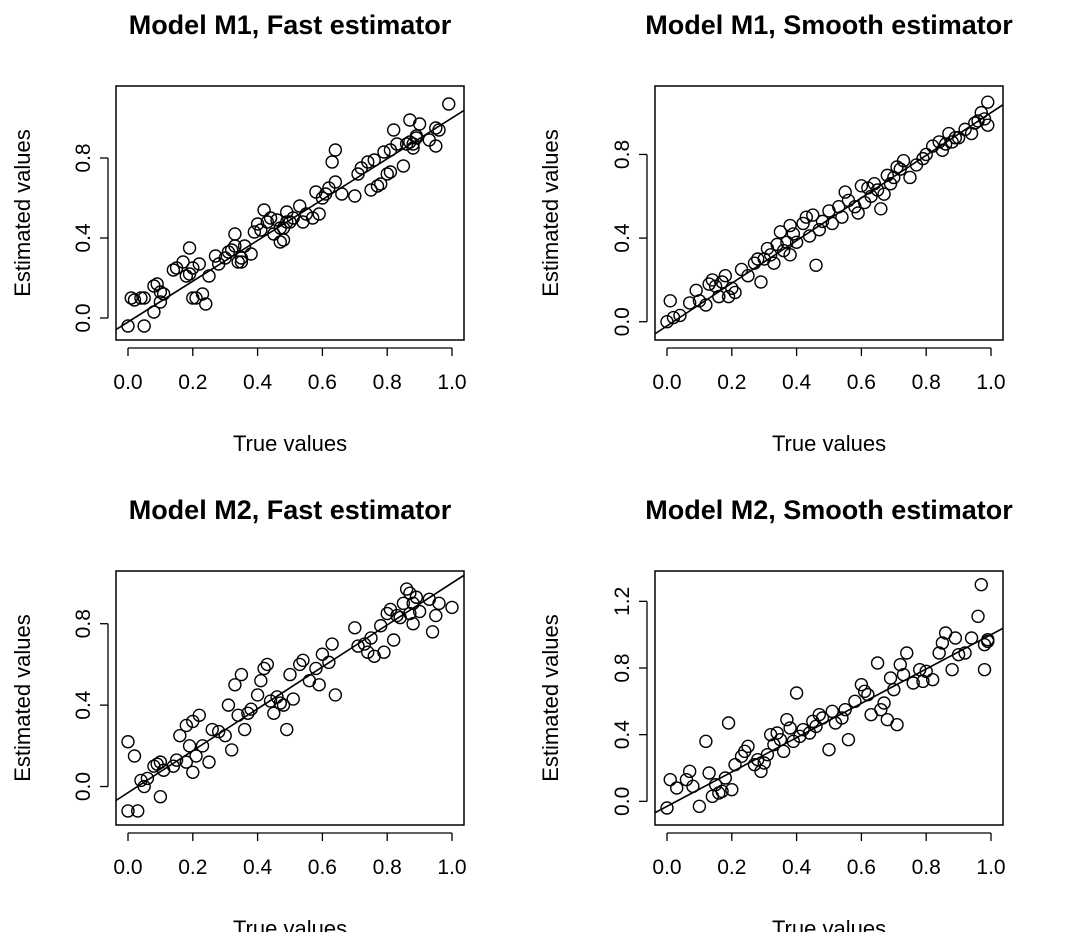 This screenshot has height=932, width=1065. Describe the element at coordinates (90, 705) in the screenshot. I see `y-axis: 0.0 0.4 0.8` at that location.